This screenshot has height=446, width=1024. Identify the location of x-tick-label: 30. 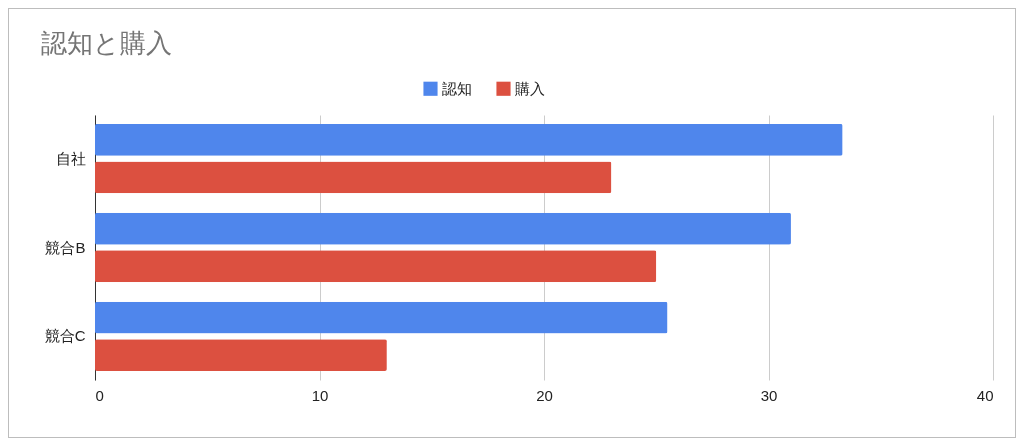
(769, 395).